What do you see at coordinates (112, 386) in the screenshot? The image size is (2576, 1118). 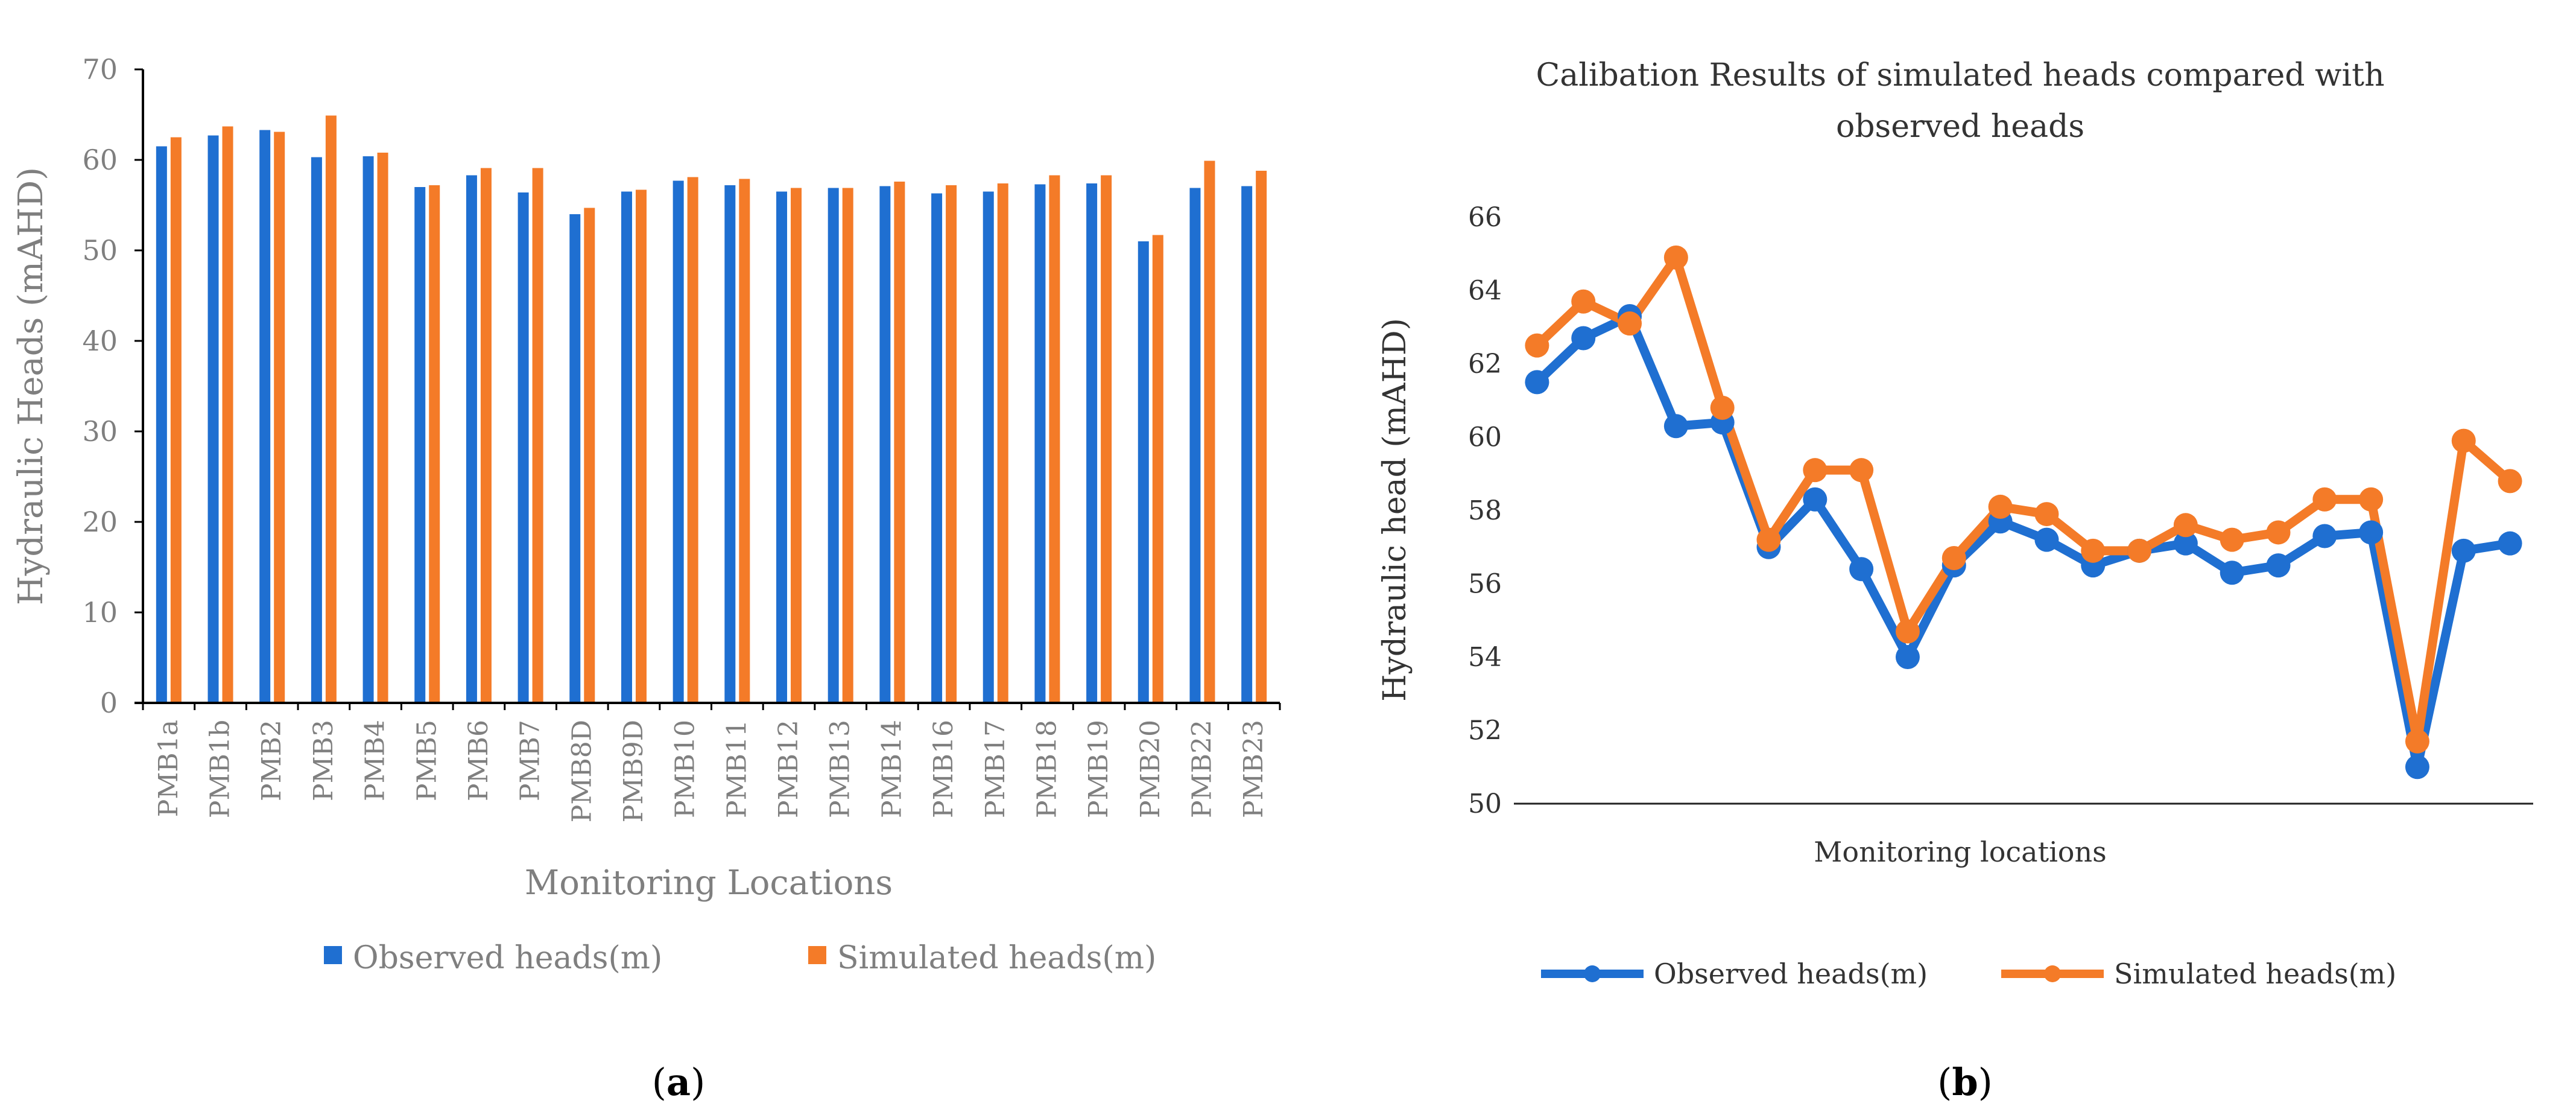 I see `bar-chart-y-ticks: 0 10 20 30 40 50 60 70` at bounding box center [112, 386].